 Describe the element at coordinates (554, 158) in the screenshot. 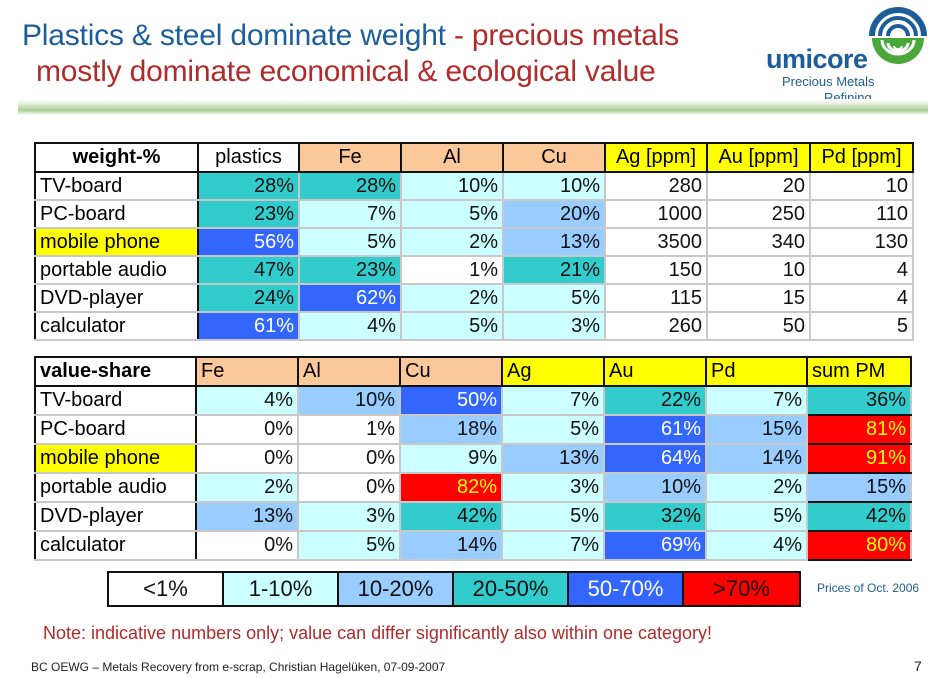

I see `weight-col-header: Cu` at that location.